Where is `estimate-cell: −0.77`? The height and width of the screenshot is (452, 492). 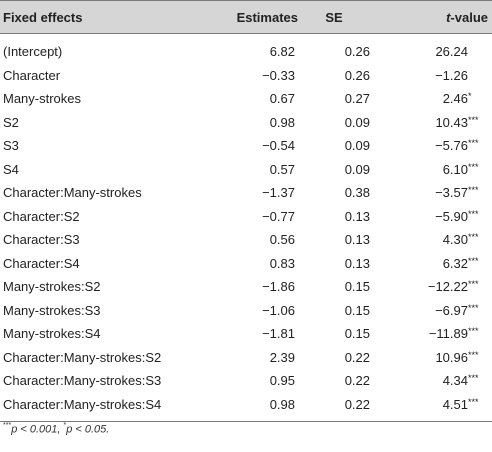
estimate-cell: −0.77 is located at coordinates (278, 216).